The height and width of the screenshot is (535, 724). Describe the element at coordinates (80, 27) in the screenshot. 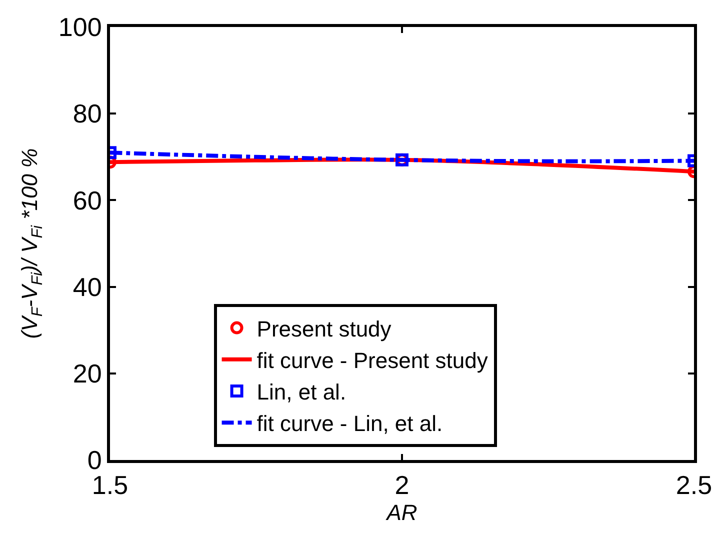

I see `y-tick-label: 100` at that location.